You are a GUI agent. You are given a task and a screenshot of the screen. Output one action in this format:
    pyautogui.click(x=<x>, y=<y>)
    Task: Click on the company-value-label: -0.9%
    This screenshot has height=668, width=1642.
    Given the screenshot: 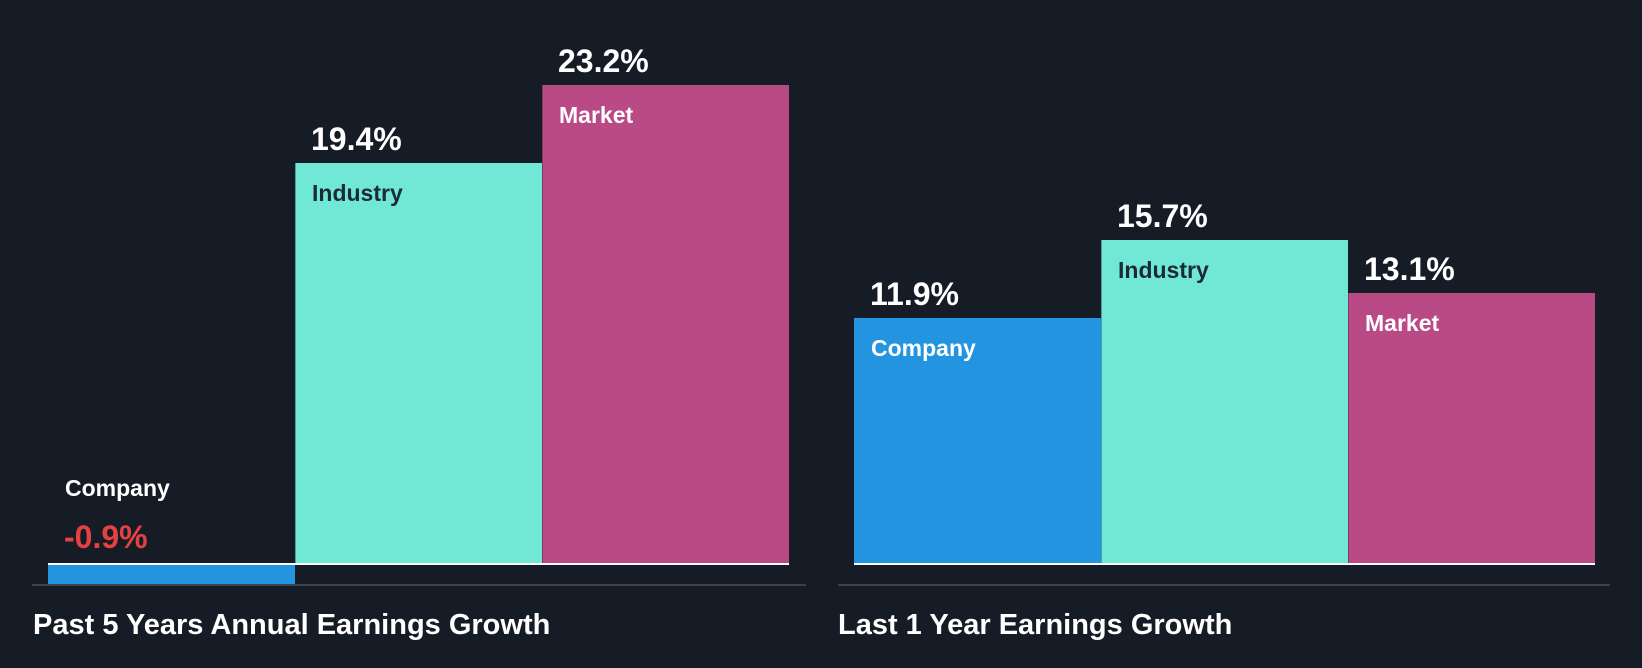 What is the action you would take?
    pyautogui.click(x=106, y=537)
    